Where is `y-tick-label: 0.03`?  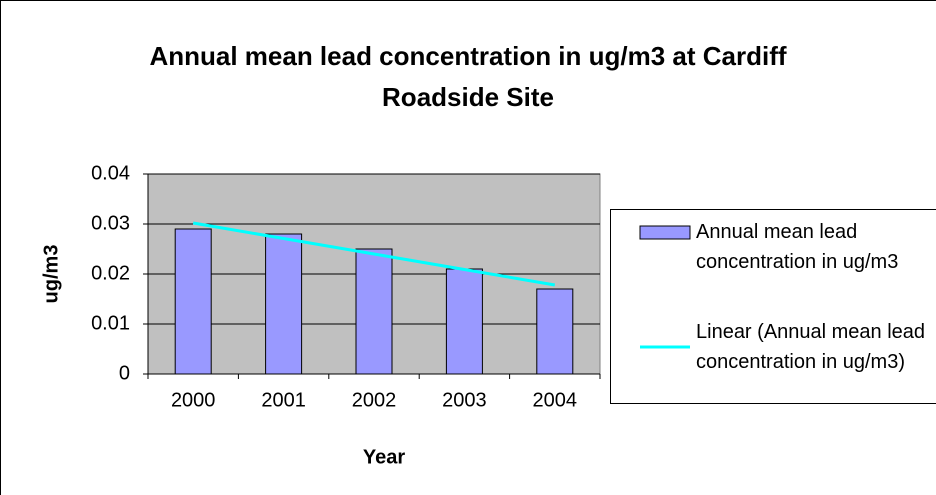 y-tick-label: 0.03 is located at coordinates (110, 223).